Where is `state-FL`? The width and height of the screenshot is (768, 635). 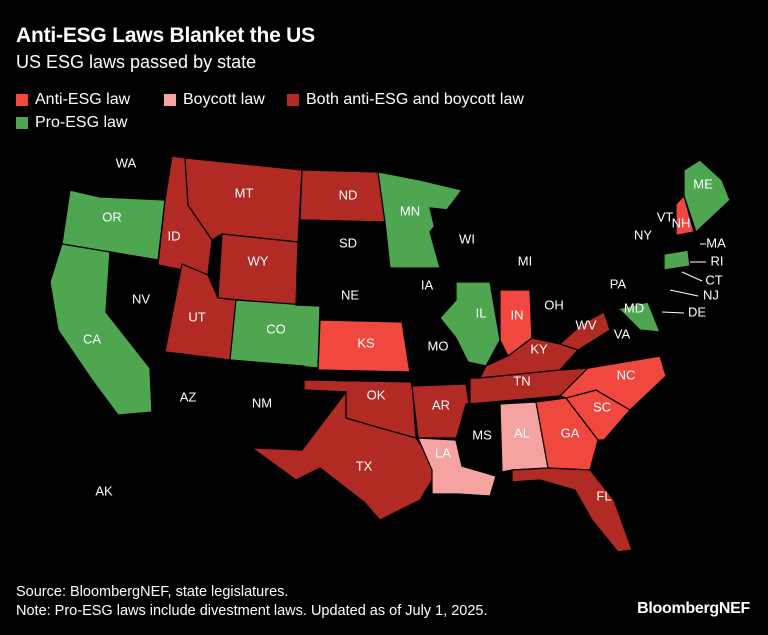
state-FL is located at coordinates (572, 510).